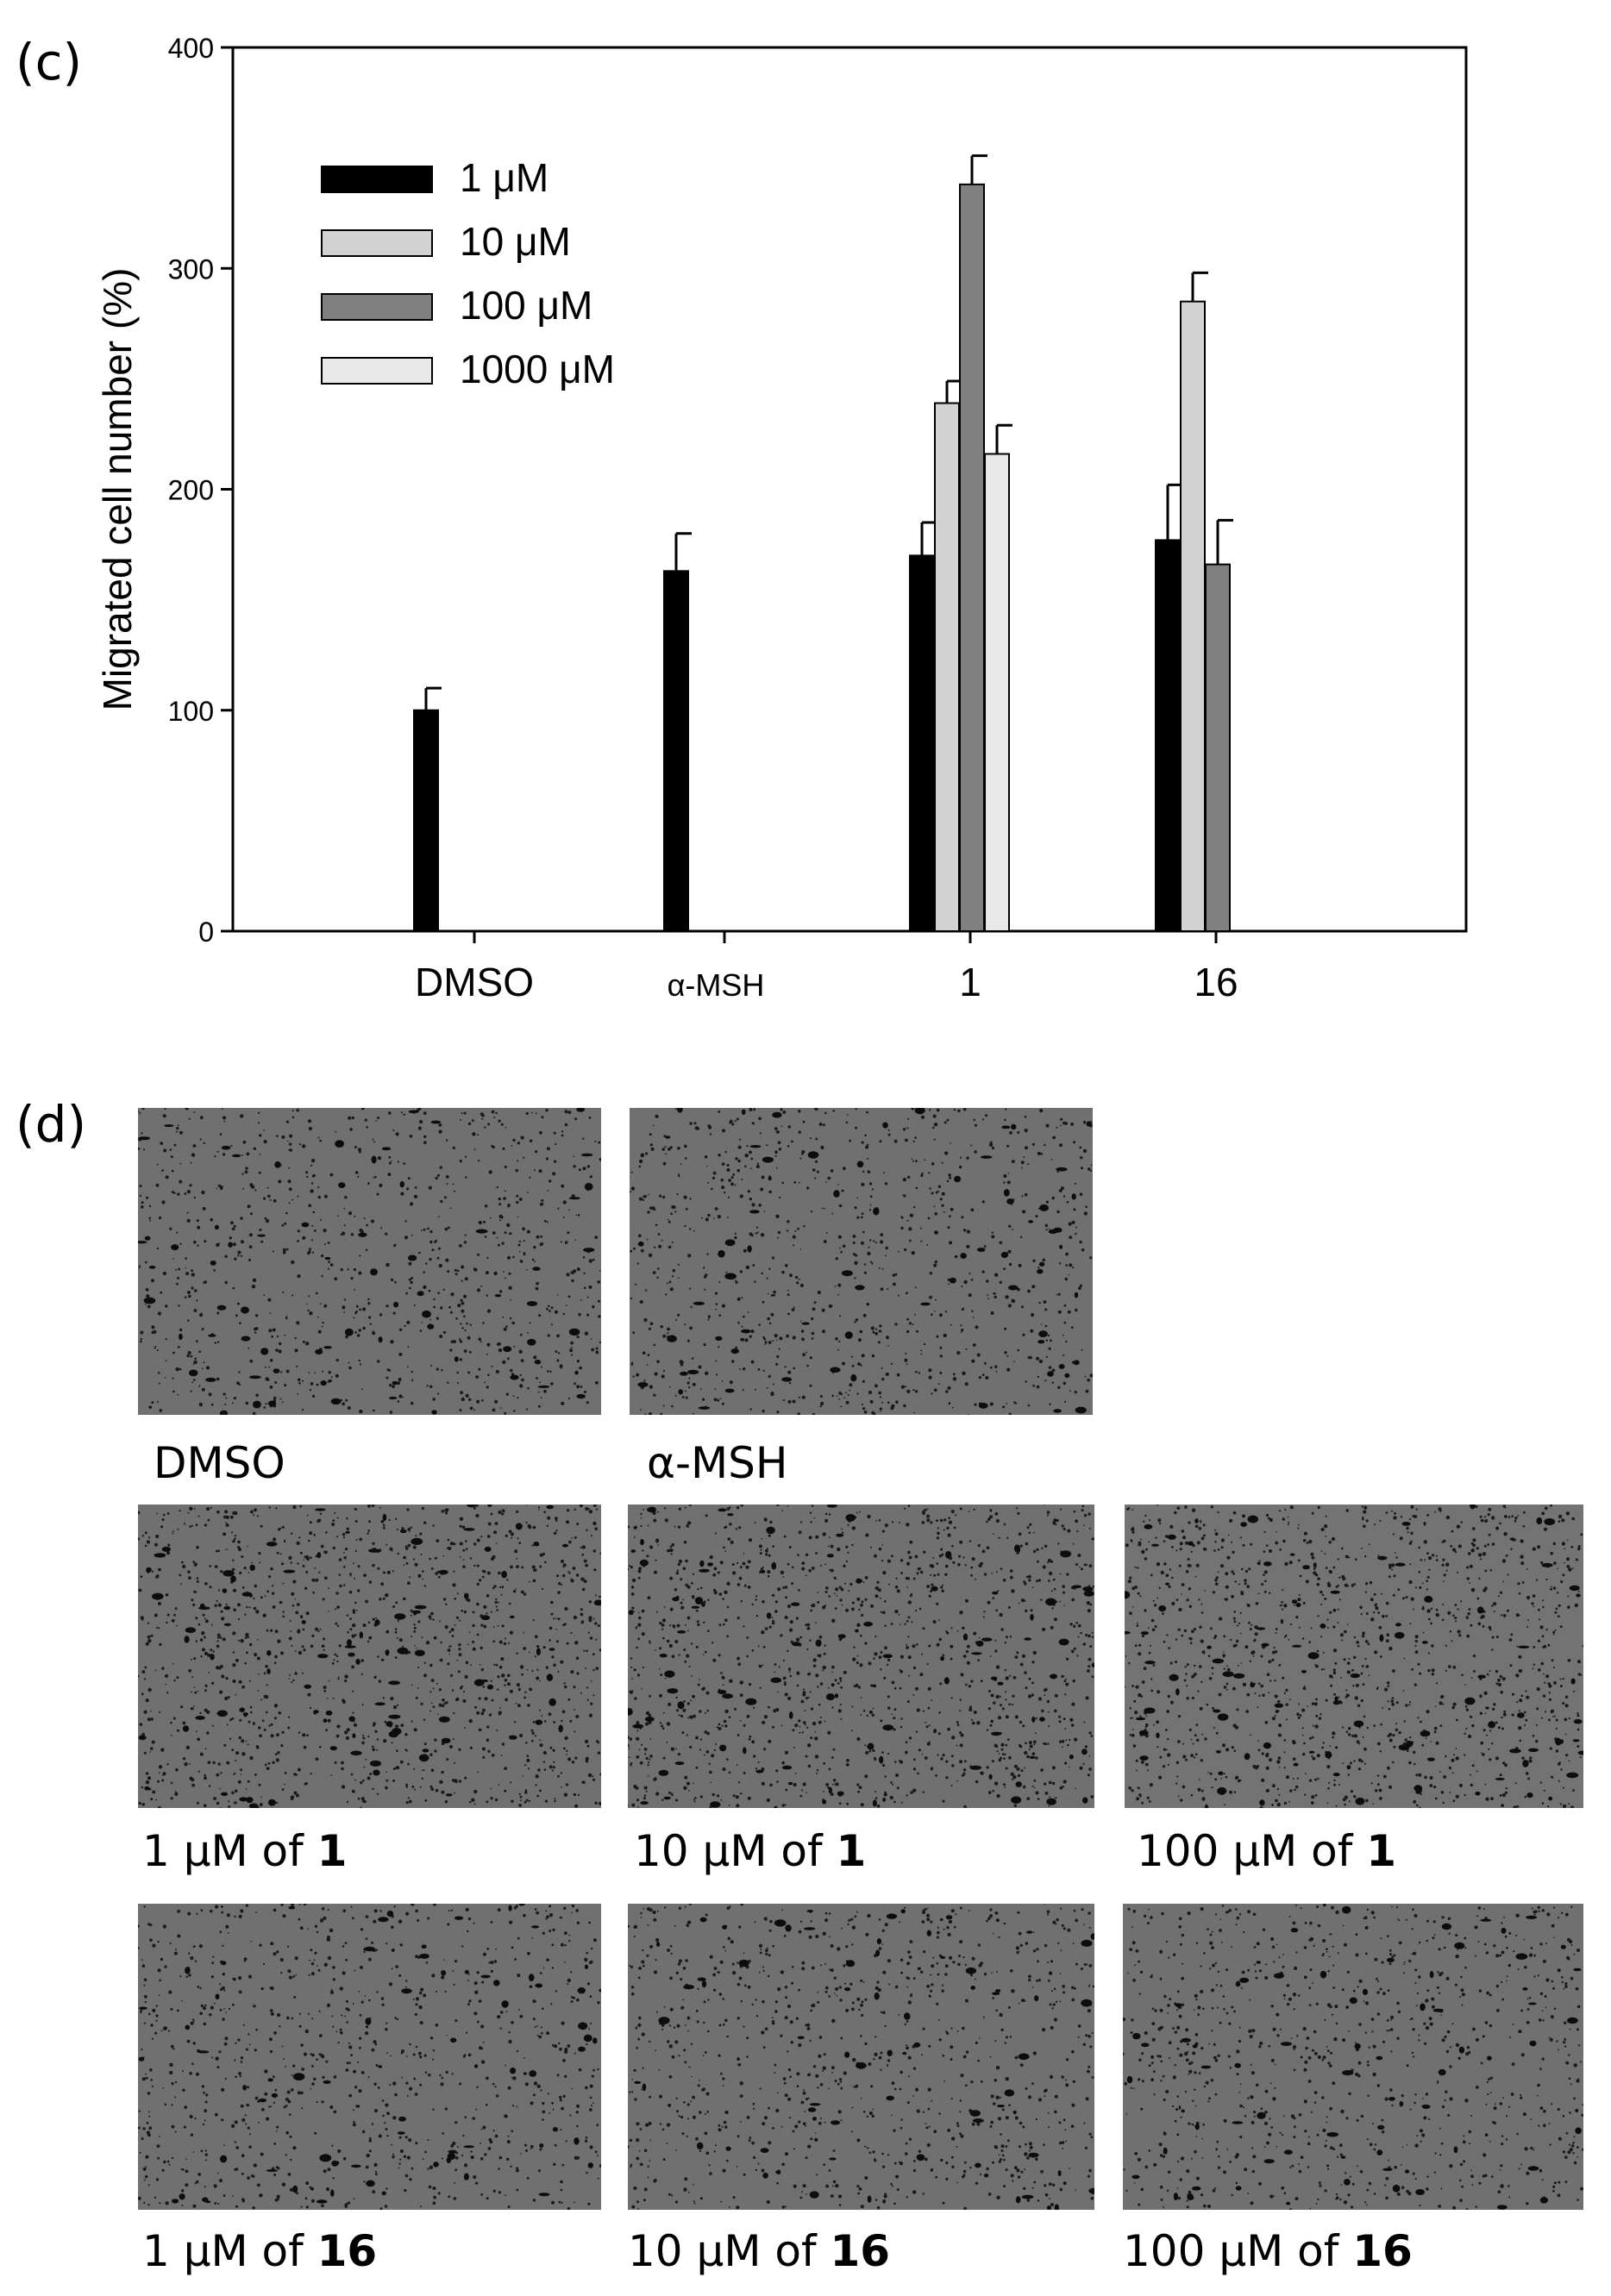 The image size is (1611, 2296). I want to click on x-tick-label: 16, so click(1216, 982).